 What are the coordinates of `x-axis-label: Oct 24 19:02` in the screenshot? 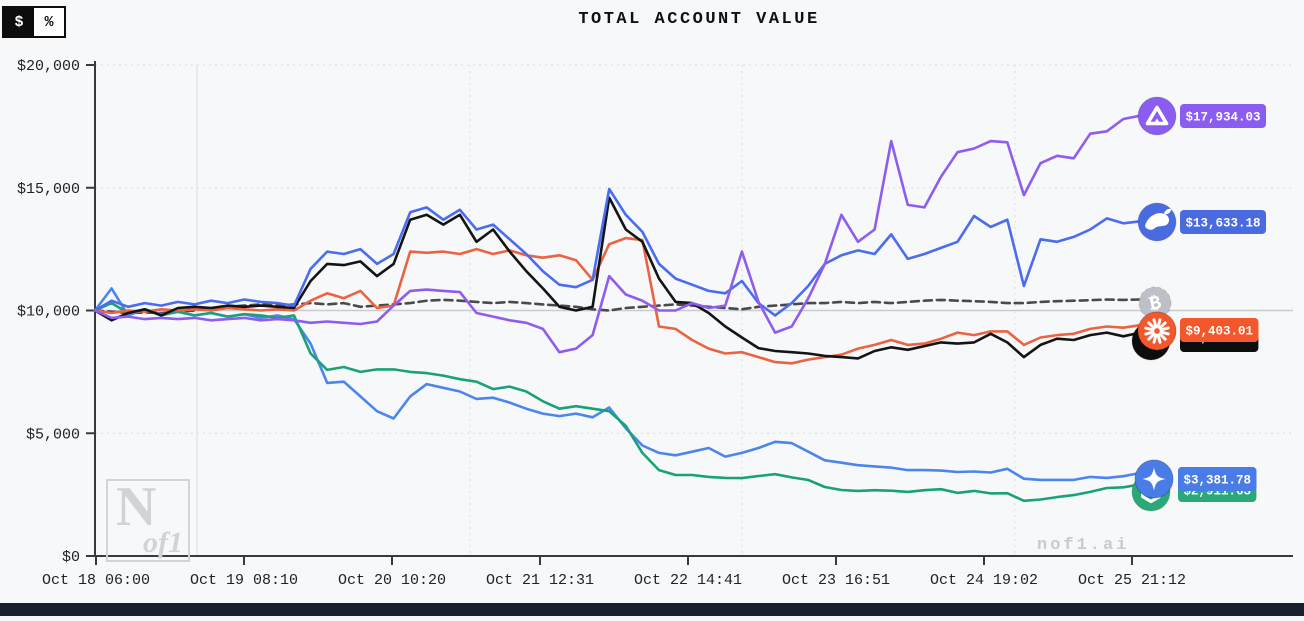 It's located at (984, 580).